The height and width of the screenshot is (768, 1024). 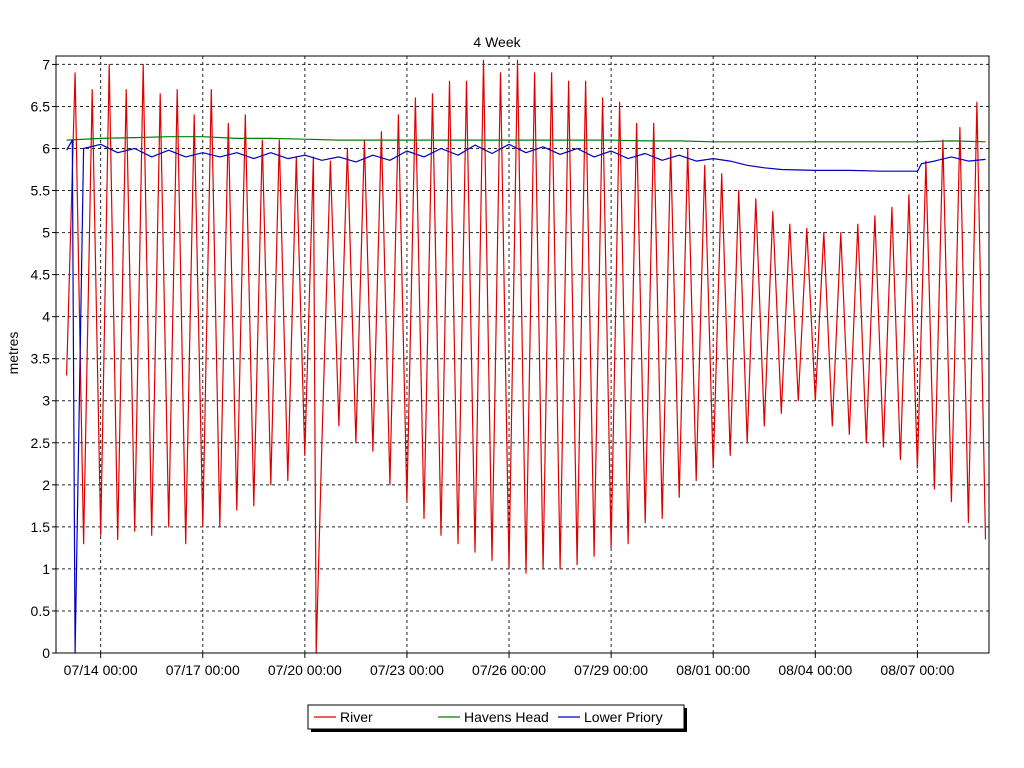 What do you see at coordinates (506, 717) in the screenshot?
I see `legend-label: Havens Head` at bounding box center [506, 717].